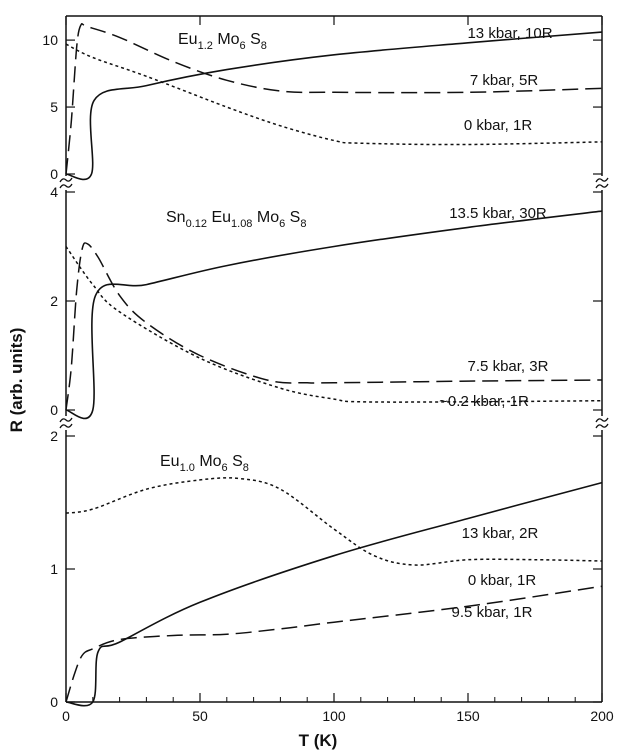 The height and width of the screenshot is (753, 622). I want to click on compound-label: Eu1.2 Mo6 S8, so click(222, 41).